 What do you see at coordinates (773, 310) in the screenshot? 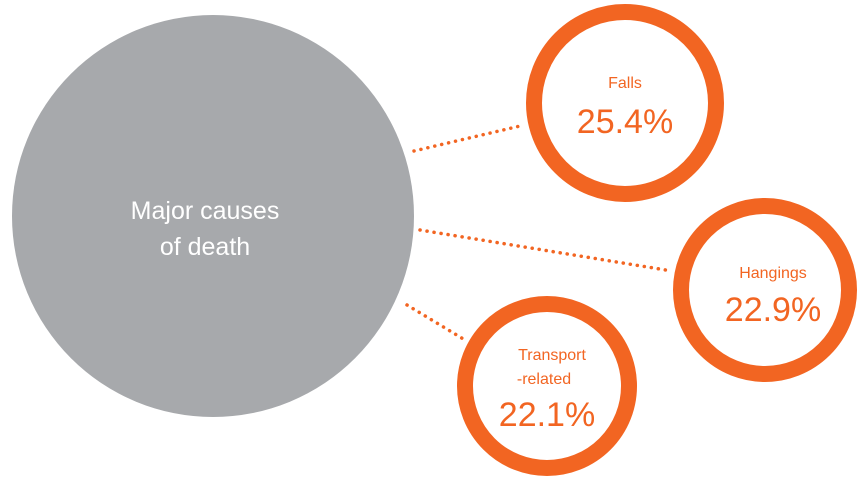
I see `bubble-hangings-value: 22.9%` at bounding box center [773, 310].